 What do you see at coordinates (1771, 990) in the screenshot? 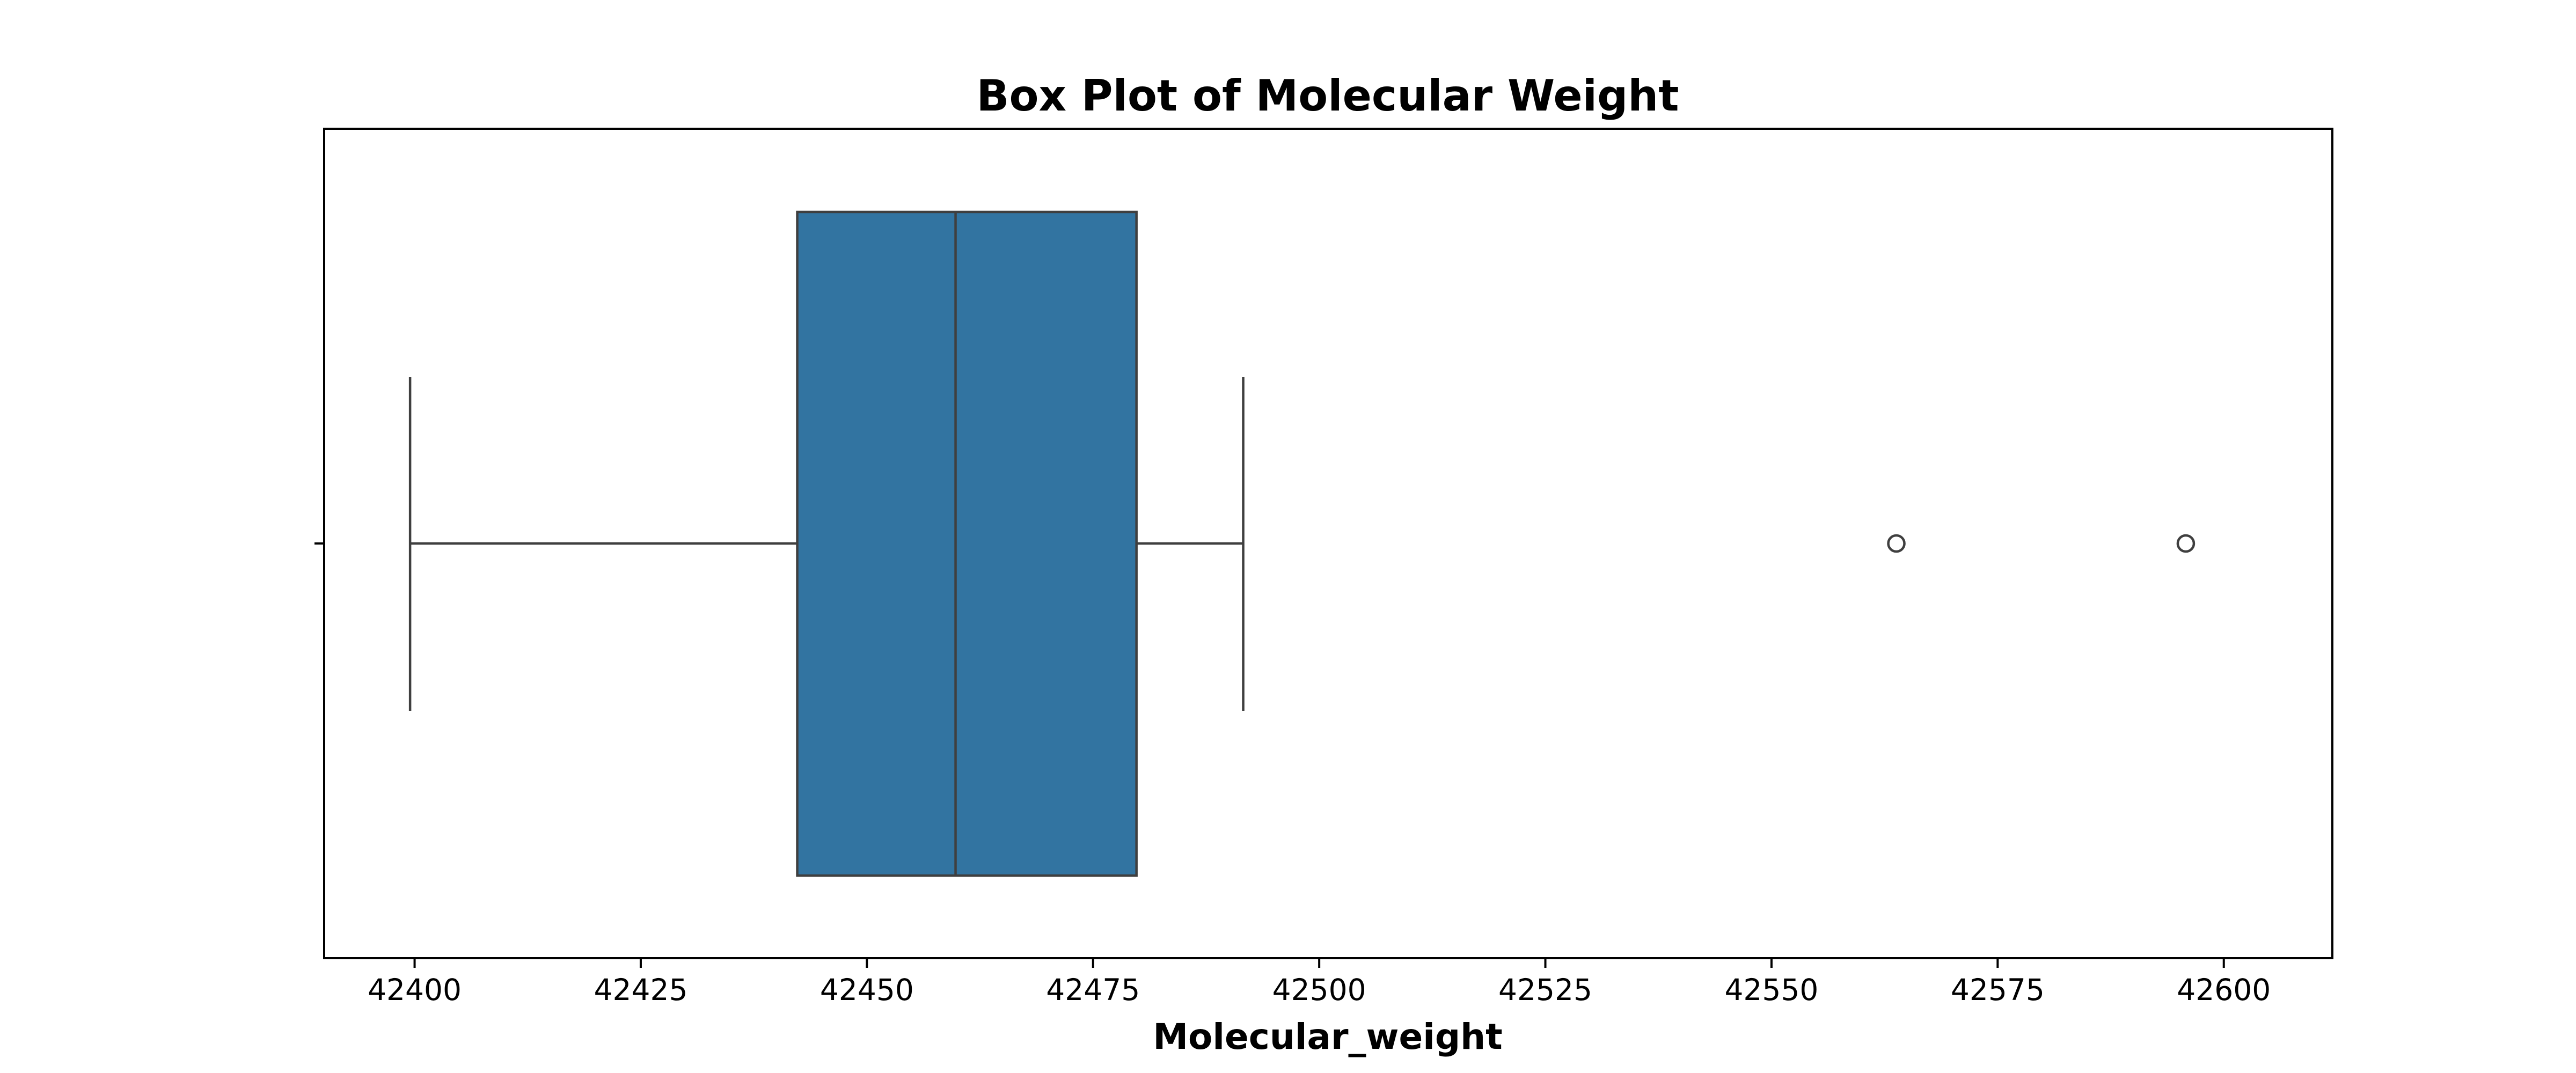
I see `x-tick-label: 42550` at bounding box center [1771, 990].